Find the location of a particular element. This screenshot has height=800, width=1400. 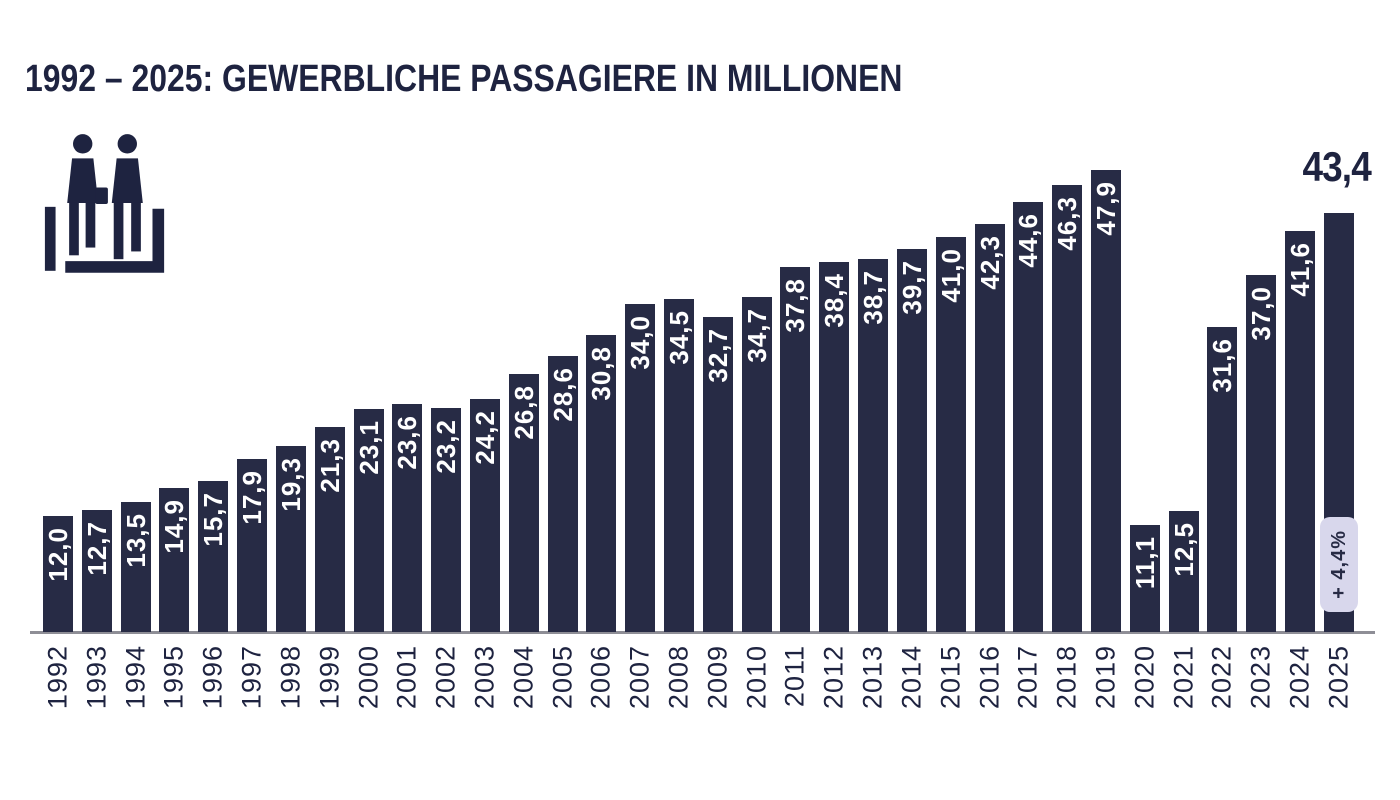

x-tick-2016: 2016 is located at coordinates (989, 677).